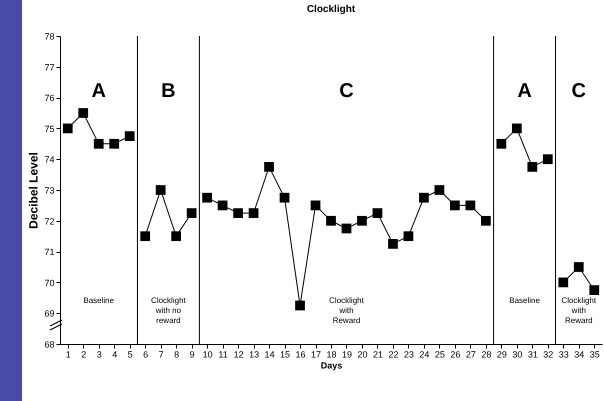 This screenshot has height=401, width=604. Describe the element at coordinates (501, 355) in the screenshot. I see `x-tick-label: 29` at that location.